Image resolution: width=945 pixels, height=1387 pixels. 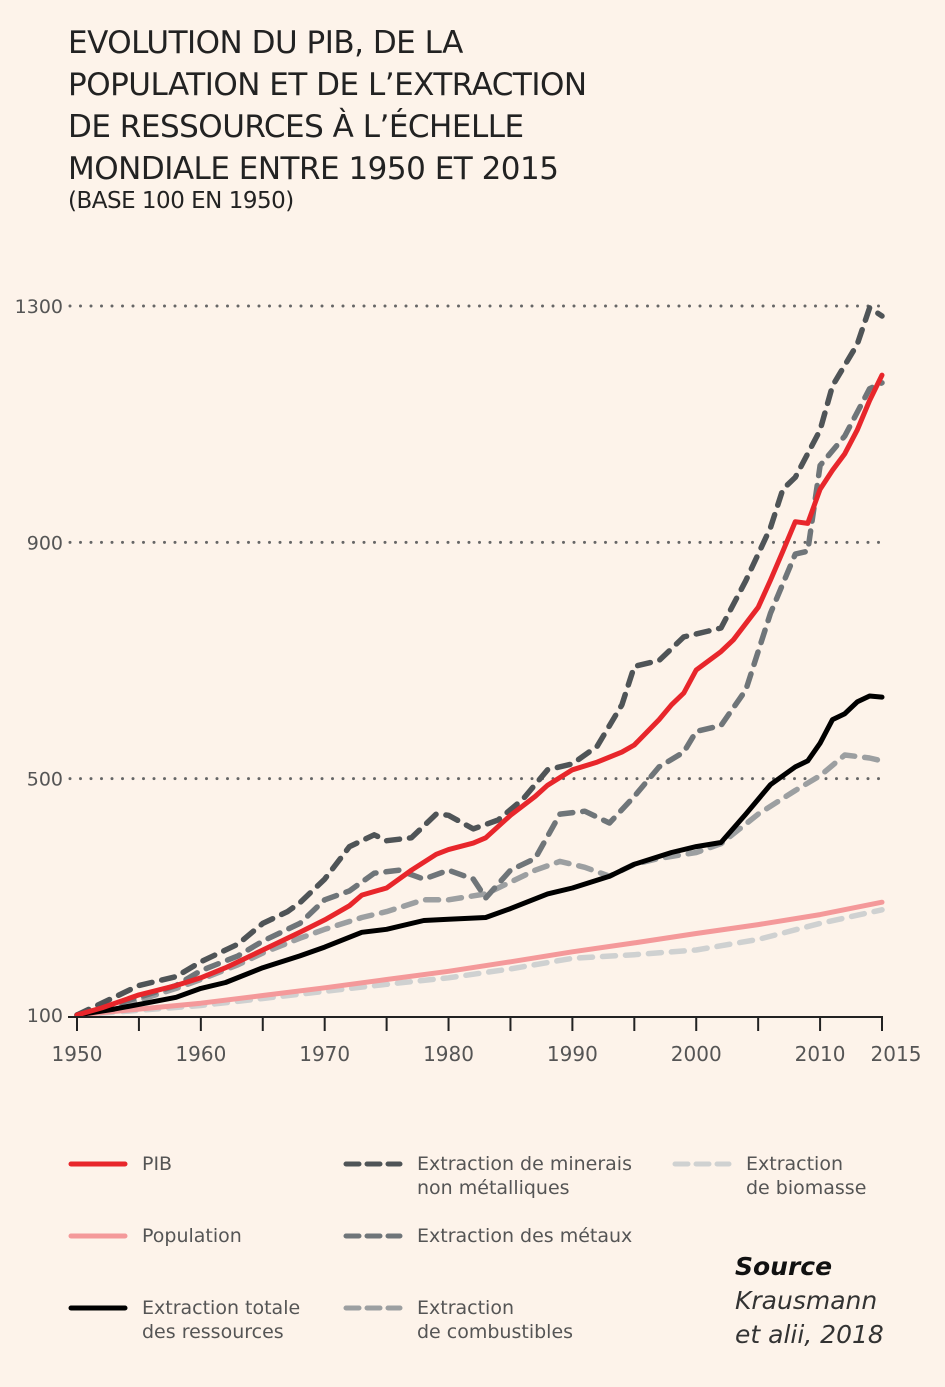 What do you see at coordinates (784, 1266) in the screenshot?
I see `source-heading: Source` at bounding box center [784, 1266].